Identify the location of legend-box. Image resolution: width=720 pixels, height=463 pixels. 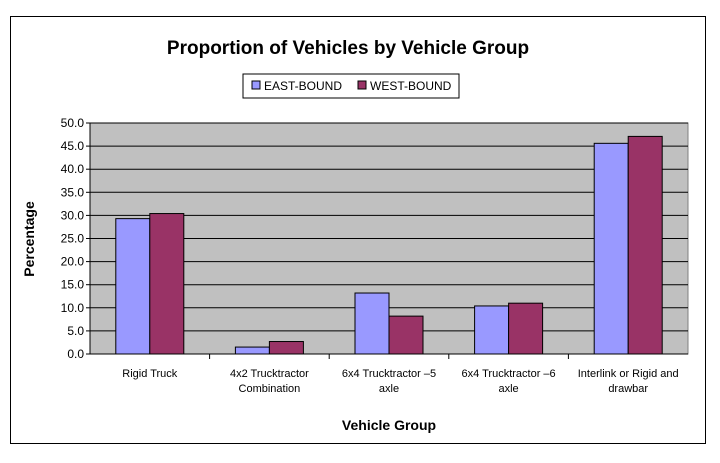
(351, 86).